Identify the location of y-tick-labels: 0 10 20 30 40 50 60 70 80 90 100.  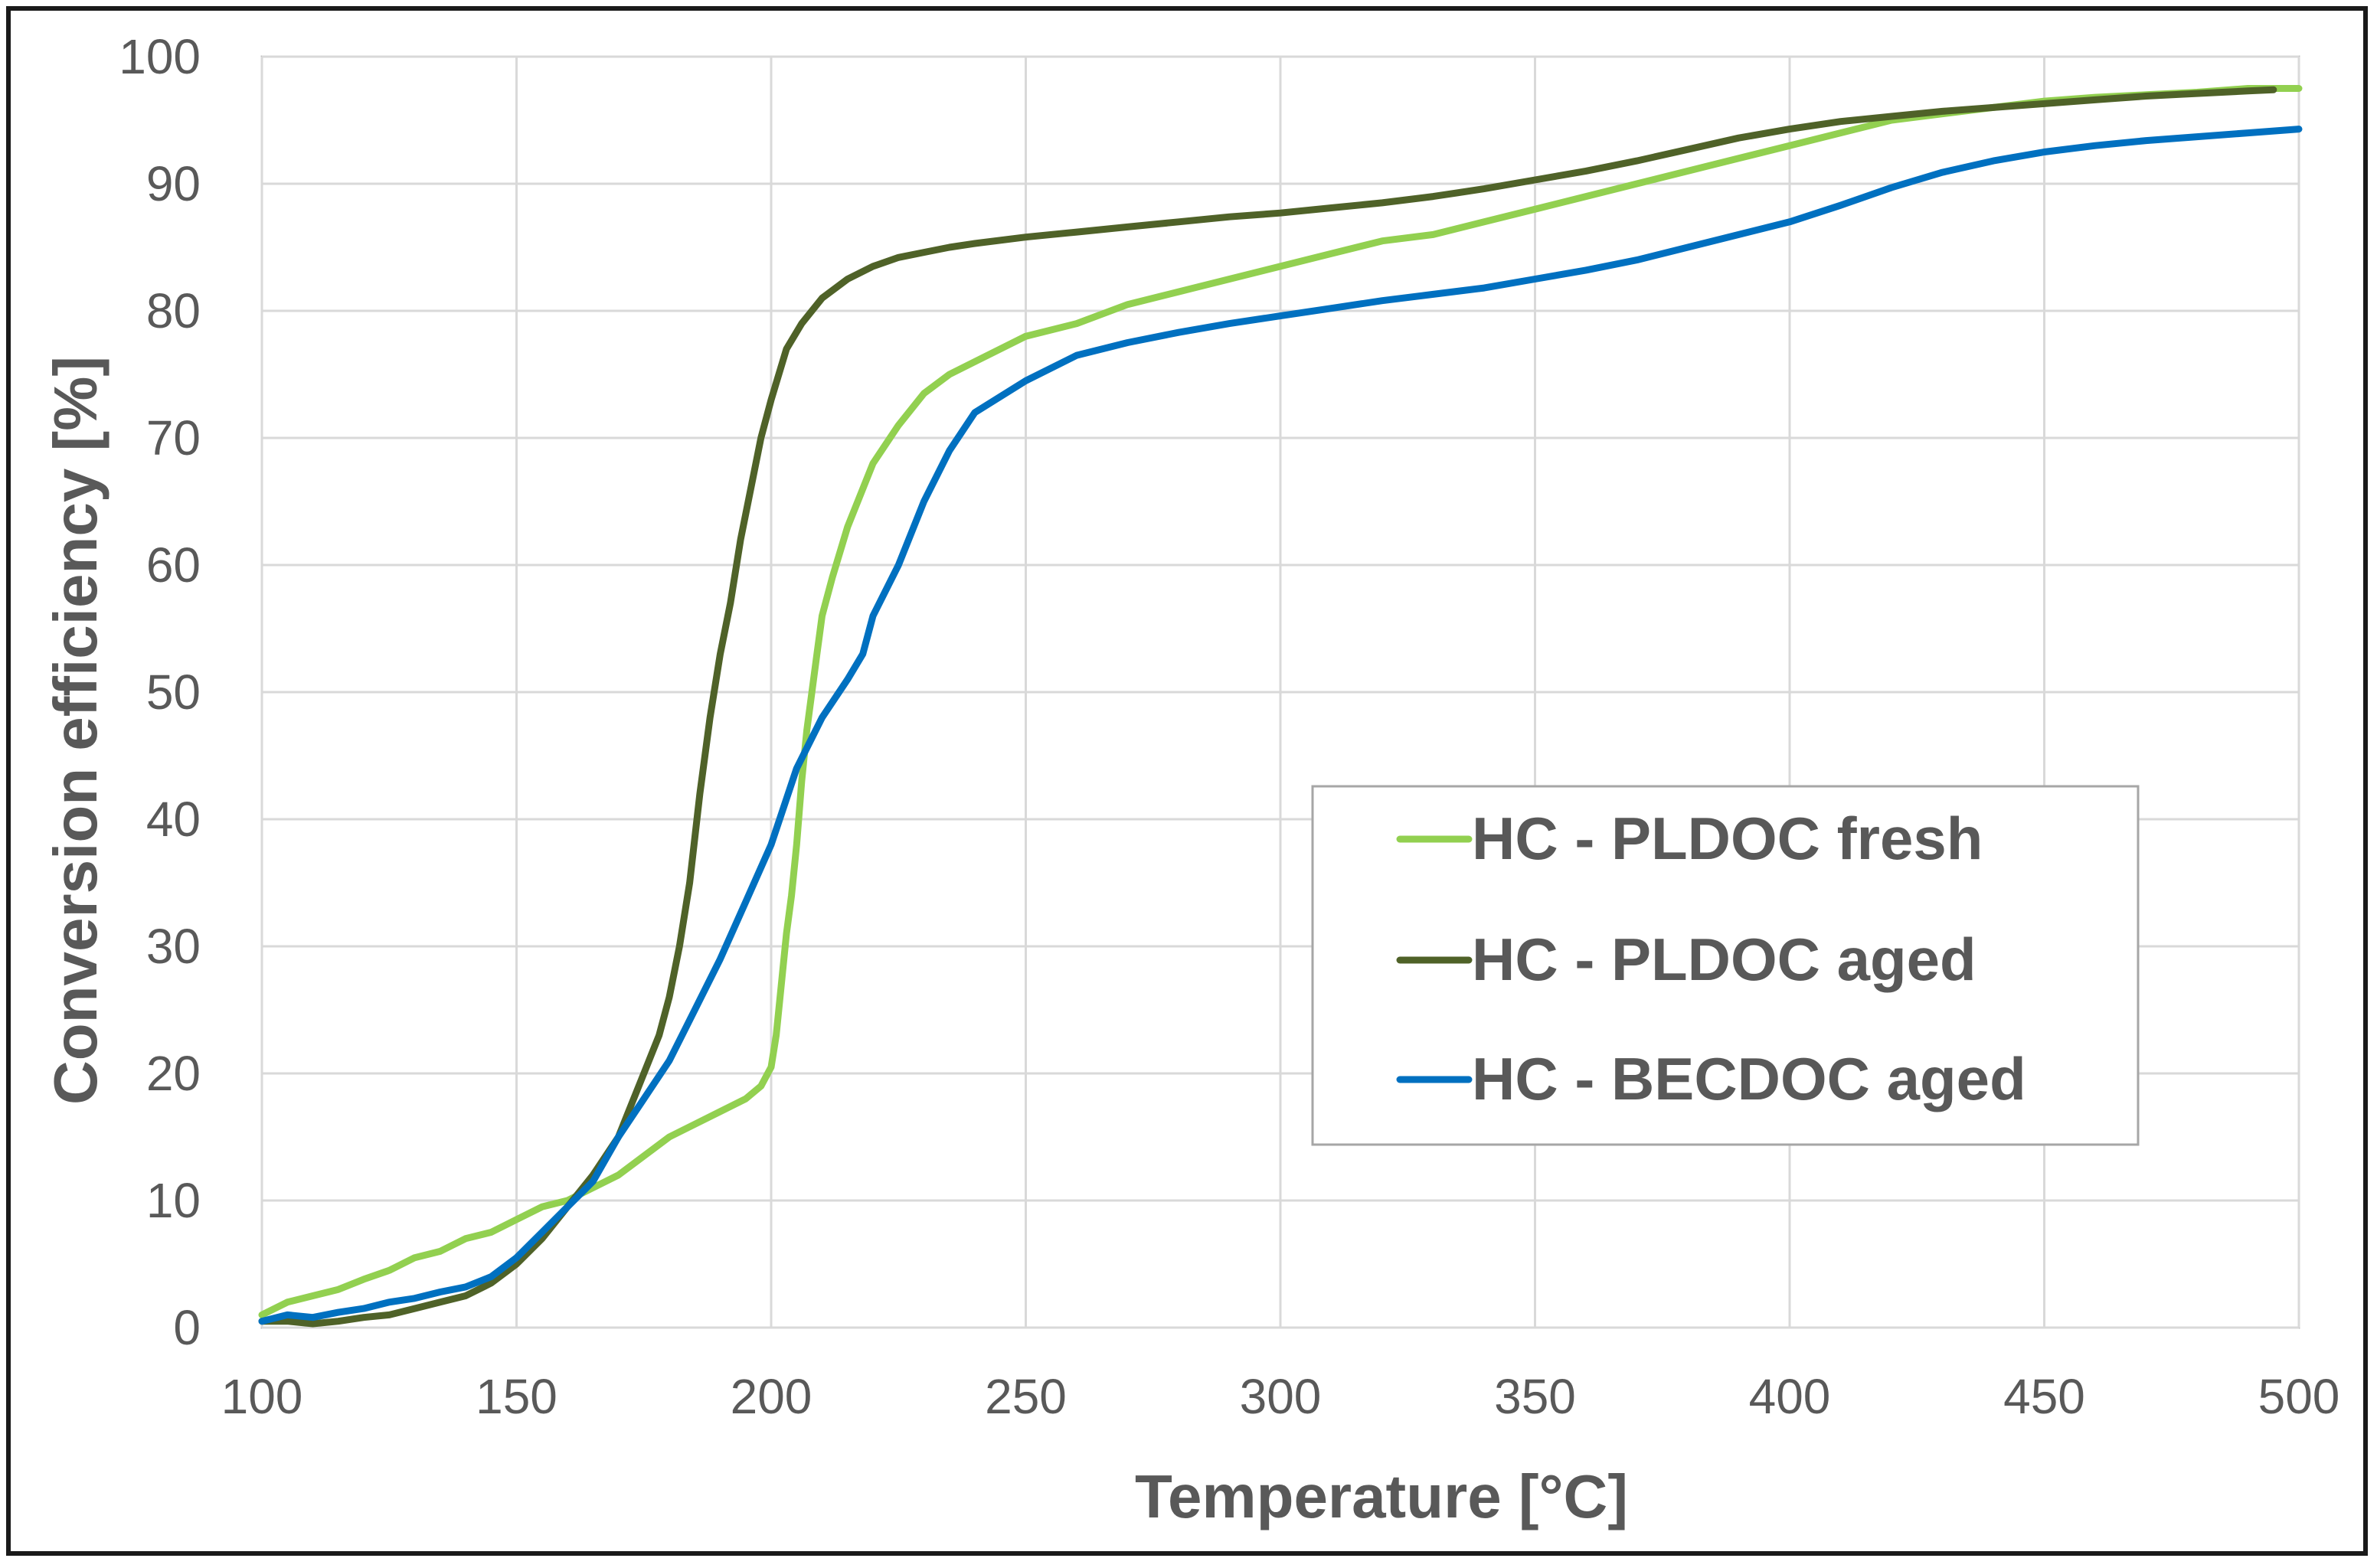
(160, 692).